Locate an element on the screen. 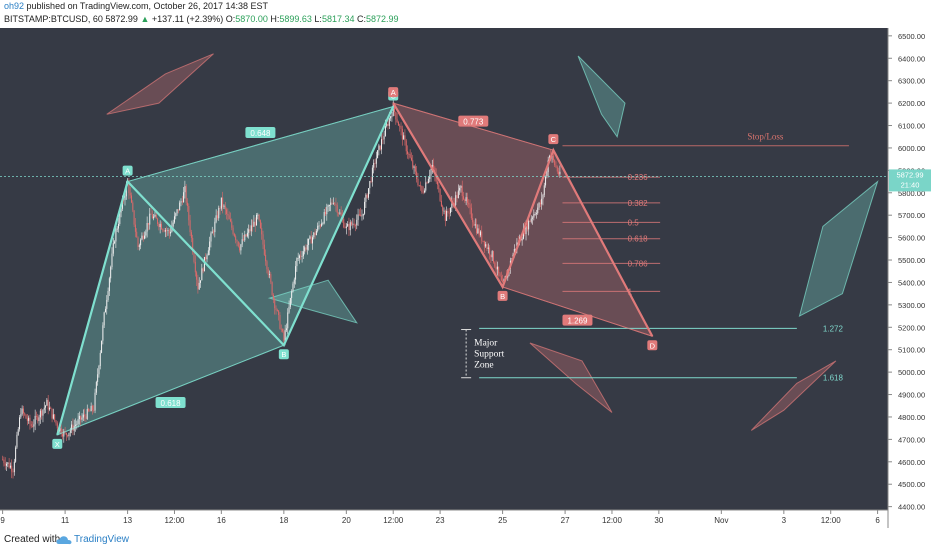 This screenshot has width=932, height=550. fib-level-label: 0.786 is located at coordinates (638, 263).